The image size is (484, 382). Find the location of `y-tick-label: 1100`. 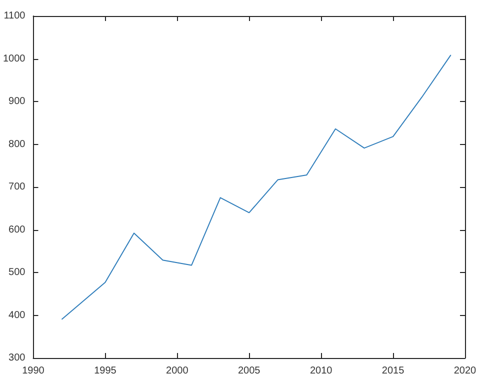

y-tick-label: 1100 is located at coordinates (15, 16).